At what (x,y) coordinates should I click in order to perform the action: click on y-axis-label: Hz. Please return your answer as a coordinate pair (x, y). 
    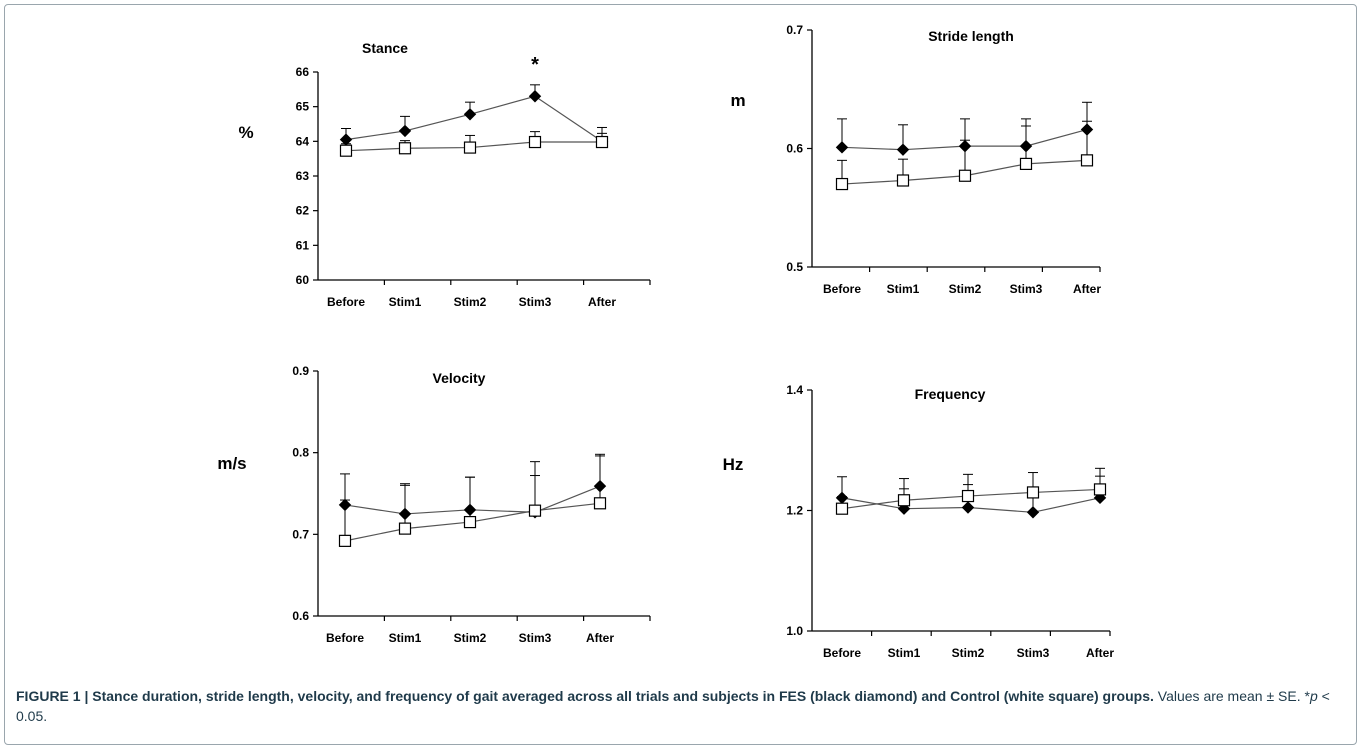
    Looking at the image, I should click on (733, 464).